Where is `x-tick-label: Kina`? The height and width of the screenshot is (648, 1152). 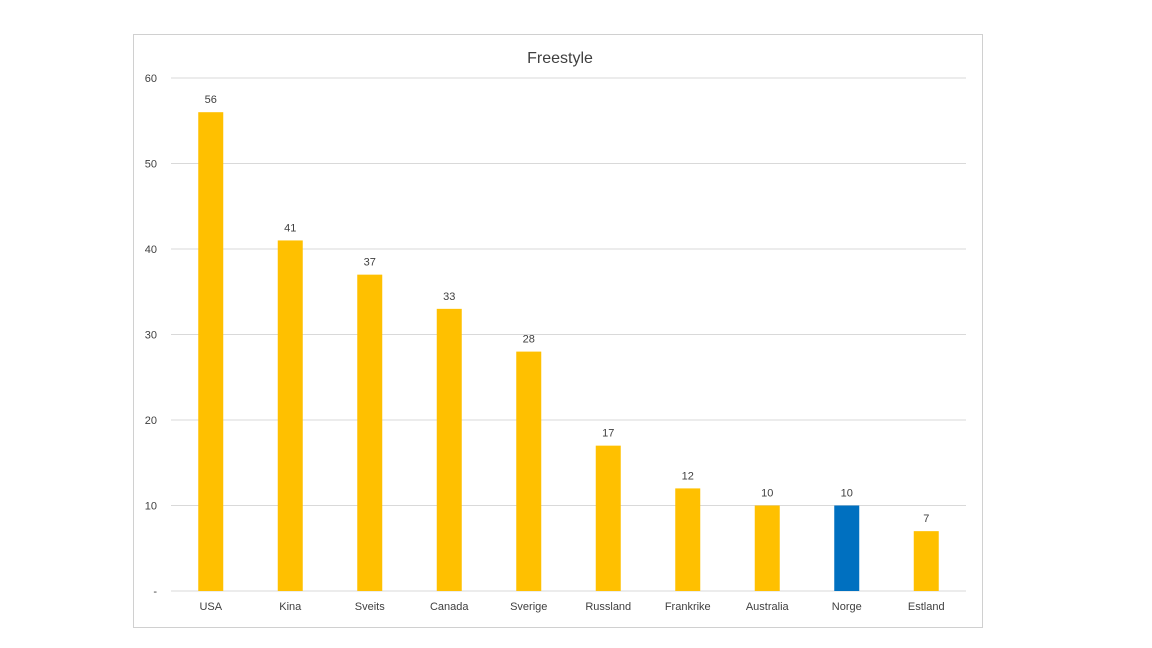
x-tick-label: Kina is located at coordinates (290, 607).